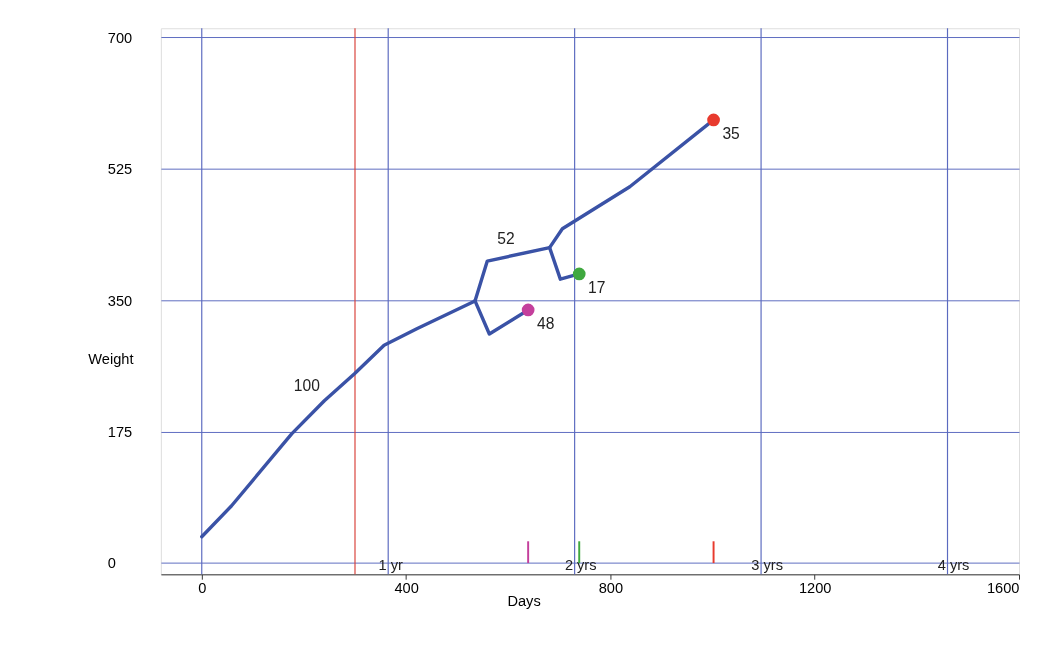  I want to click on annotation: 52, so click(506, 238).